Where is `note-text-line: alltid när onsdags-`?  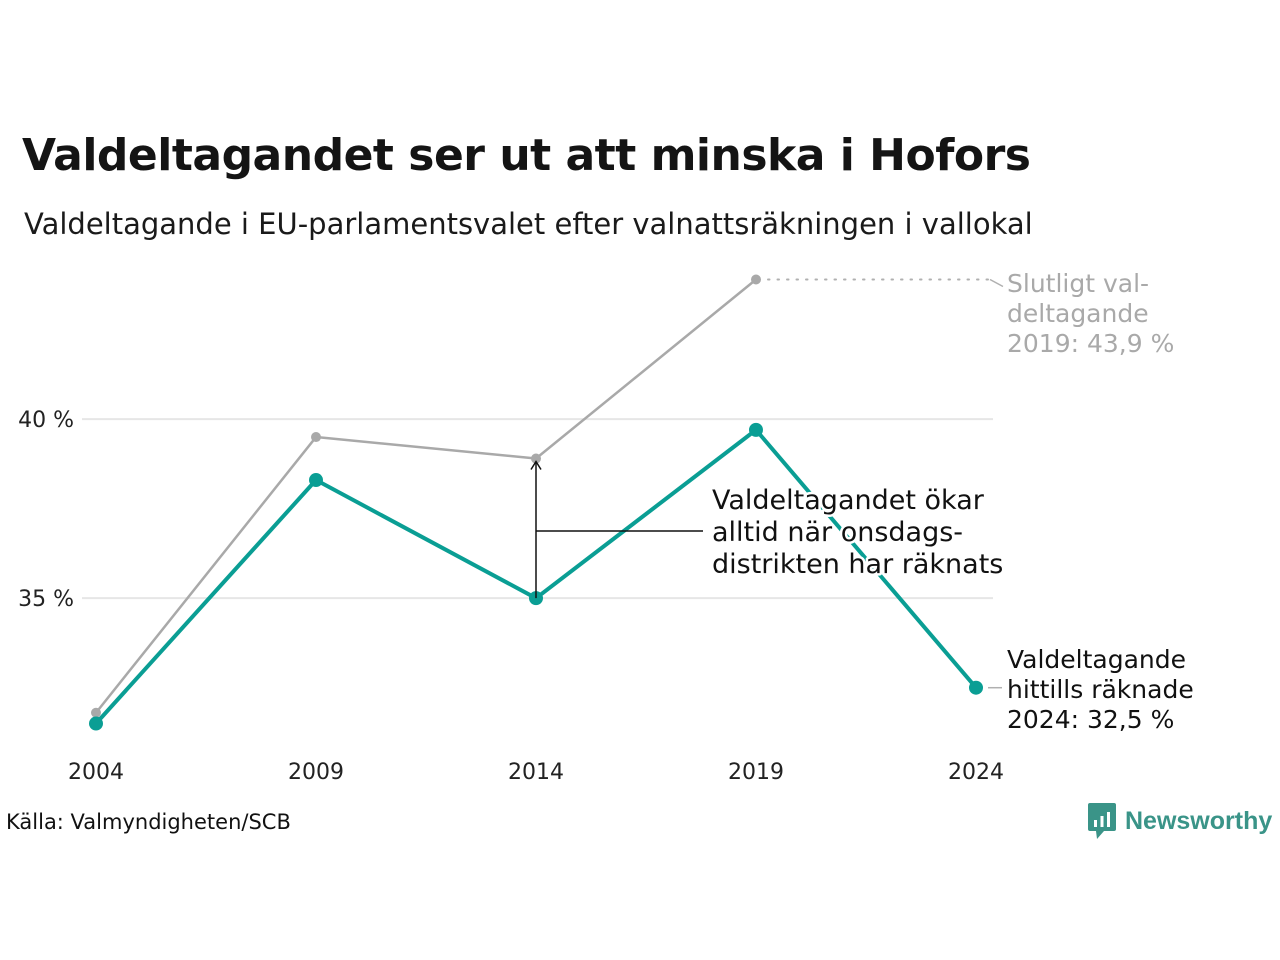 note-text-line: alltid när onsdags- is located at coordinates (837, 532).